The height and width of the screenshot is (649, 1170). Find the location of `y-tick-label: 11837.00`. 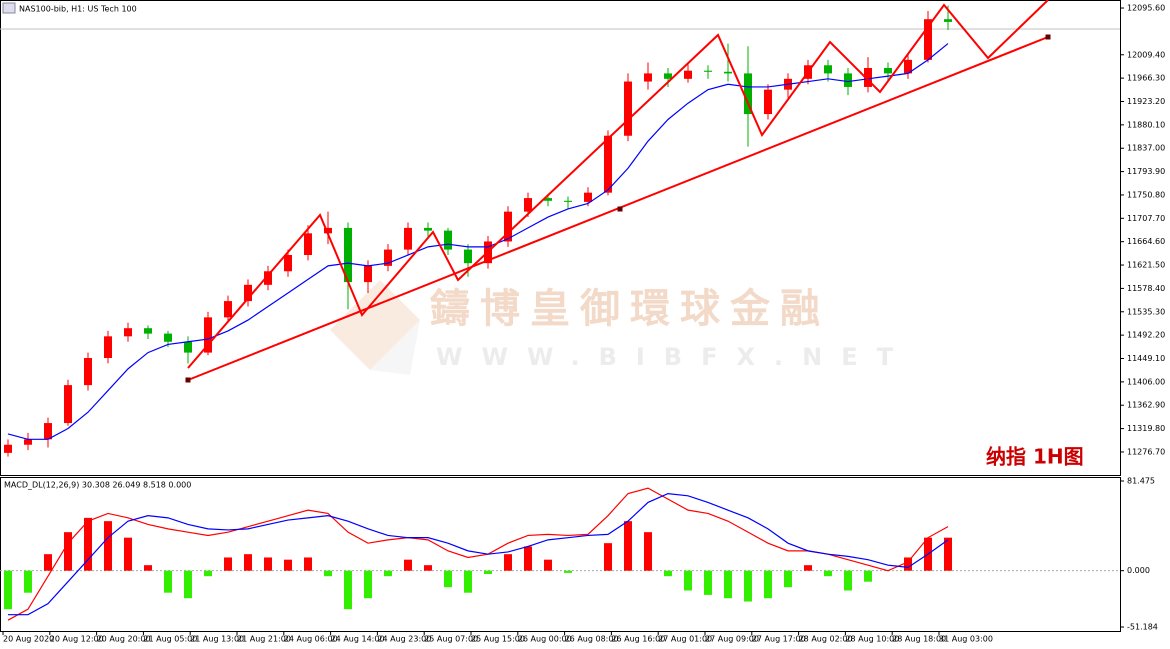

y-tick-label: 11837.00 is located at coordinates (1146, 148).